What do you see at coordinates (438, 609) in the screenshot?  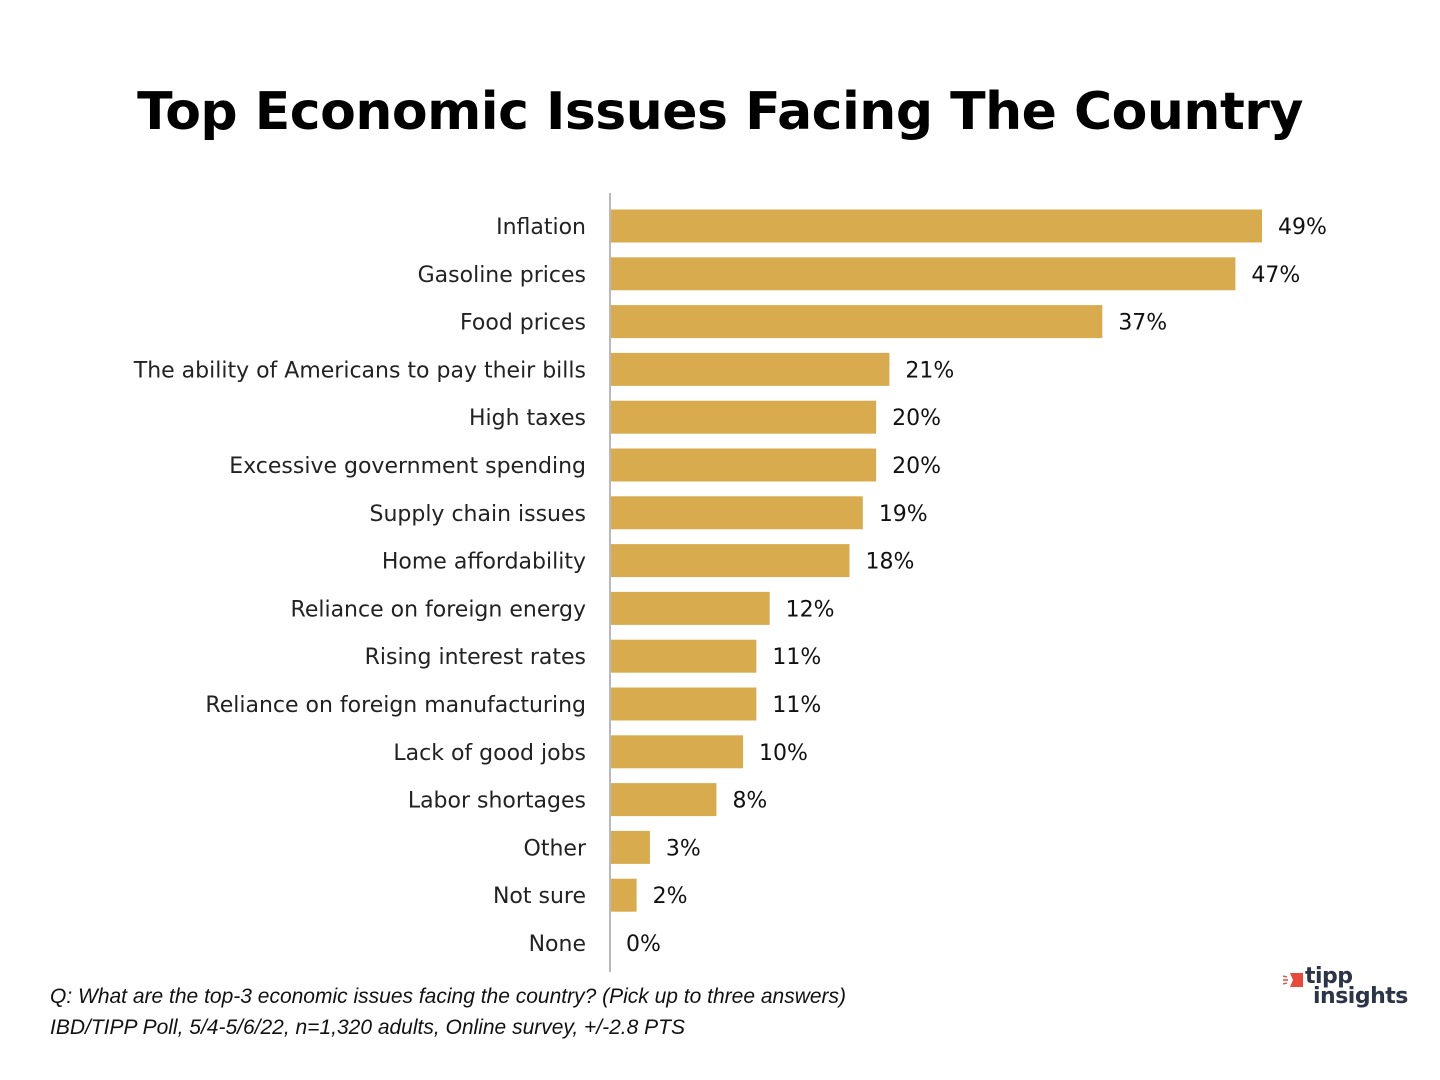 I see `category-label: Reliance on foreign energy` at bounding box center [438, 609].